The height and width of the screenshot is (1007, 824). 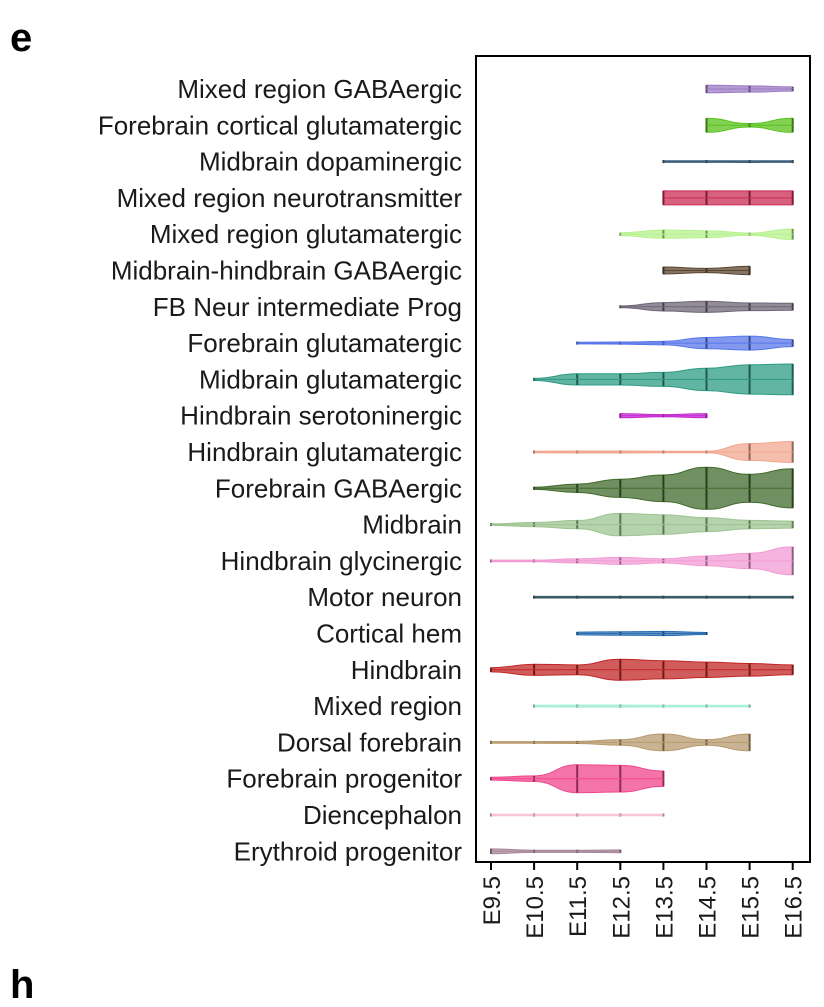 I want to click on row-label: Mixed region, so click(x=387, y=706).